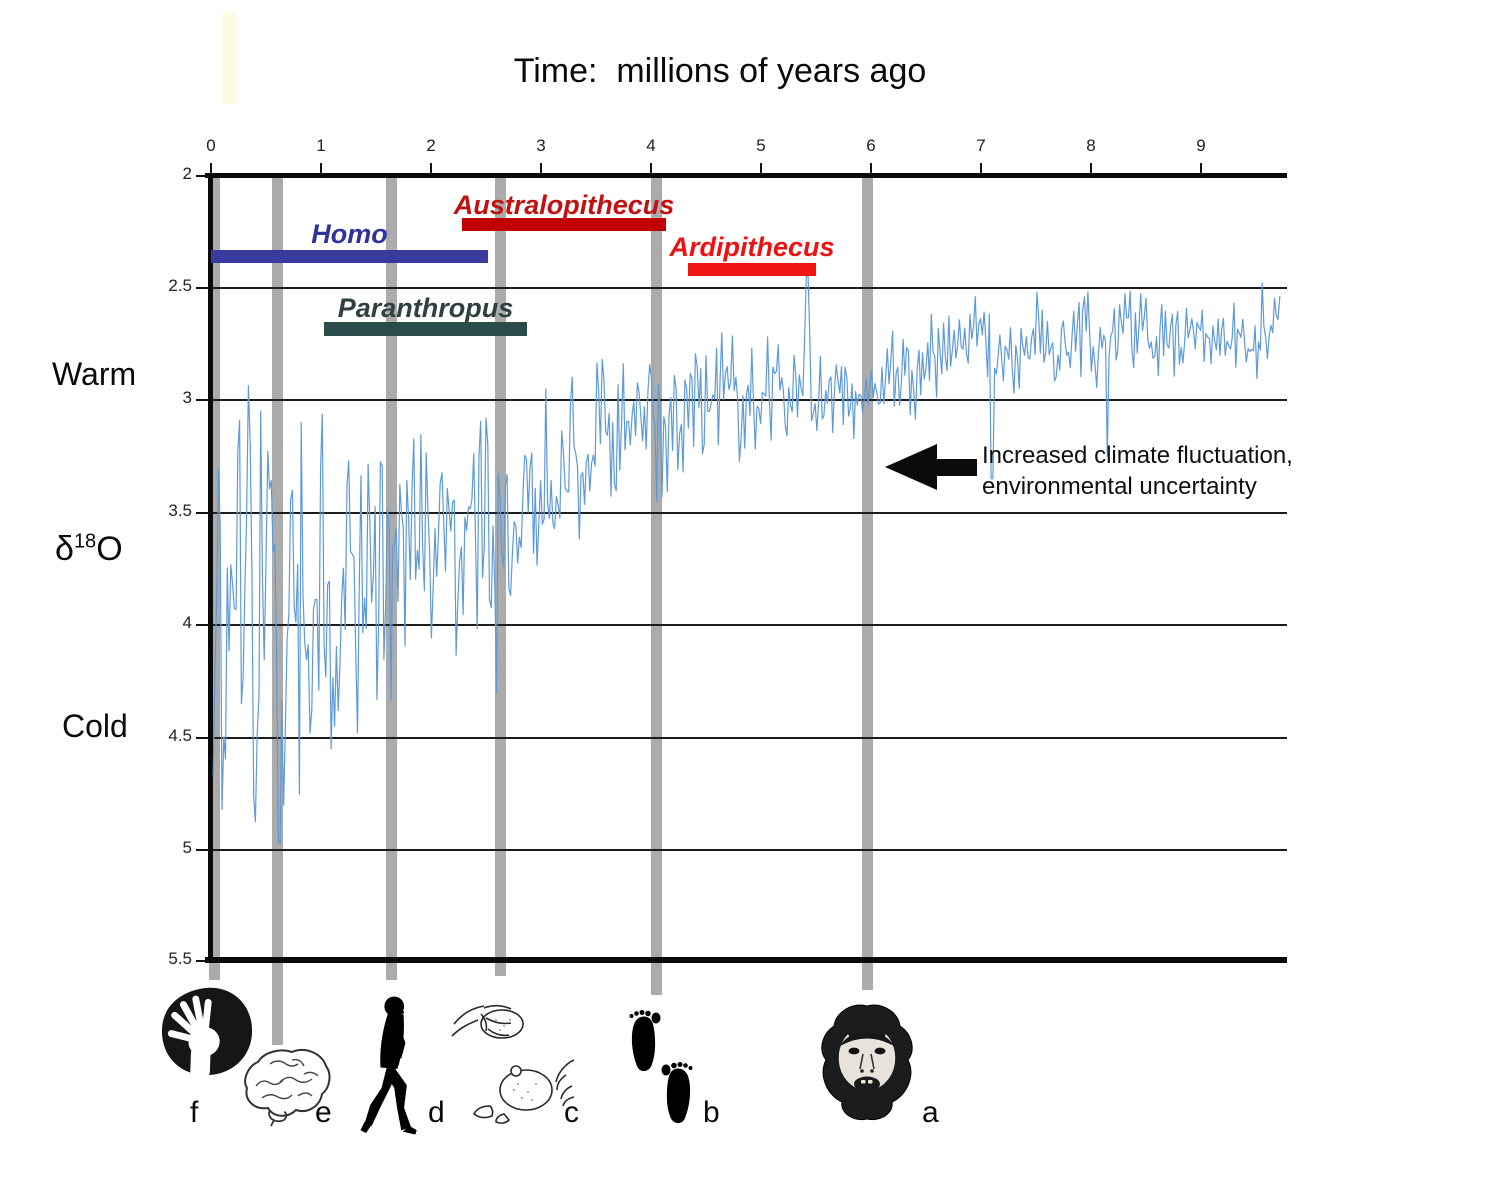  What do you see at coordinates (1137, 455) in the screenshot?
I see `annotation-line1: Increased climate fluctuation,` at bounding box center [1137, 455].